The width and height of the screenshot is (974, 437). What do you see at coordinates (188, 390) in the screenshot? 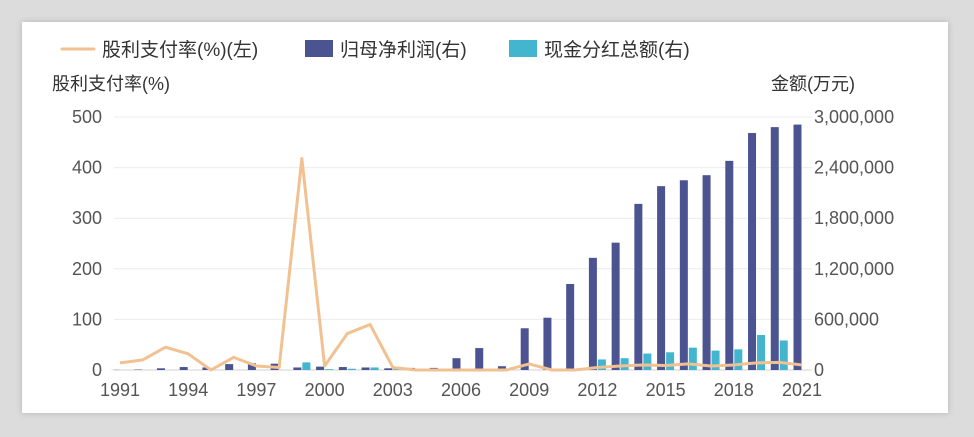
I see `x-tick-label: 1994` at bounding box center [188, 390].